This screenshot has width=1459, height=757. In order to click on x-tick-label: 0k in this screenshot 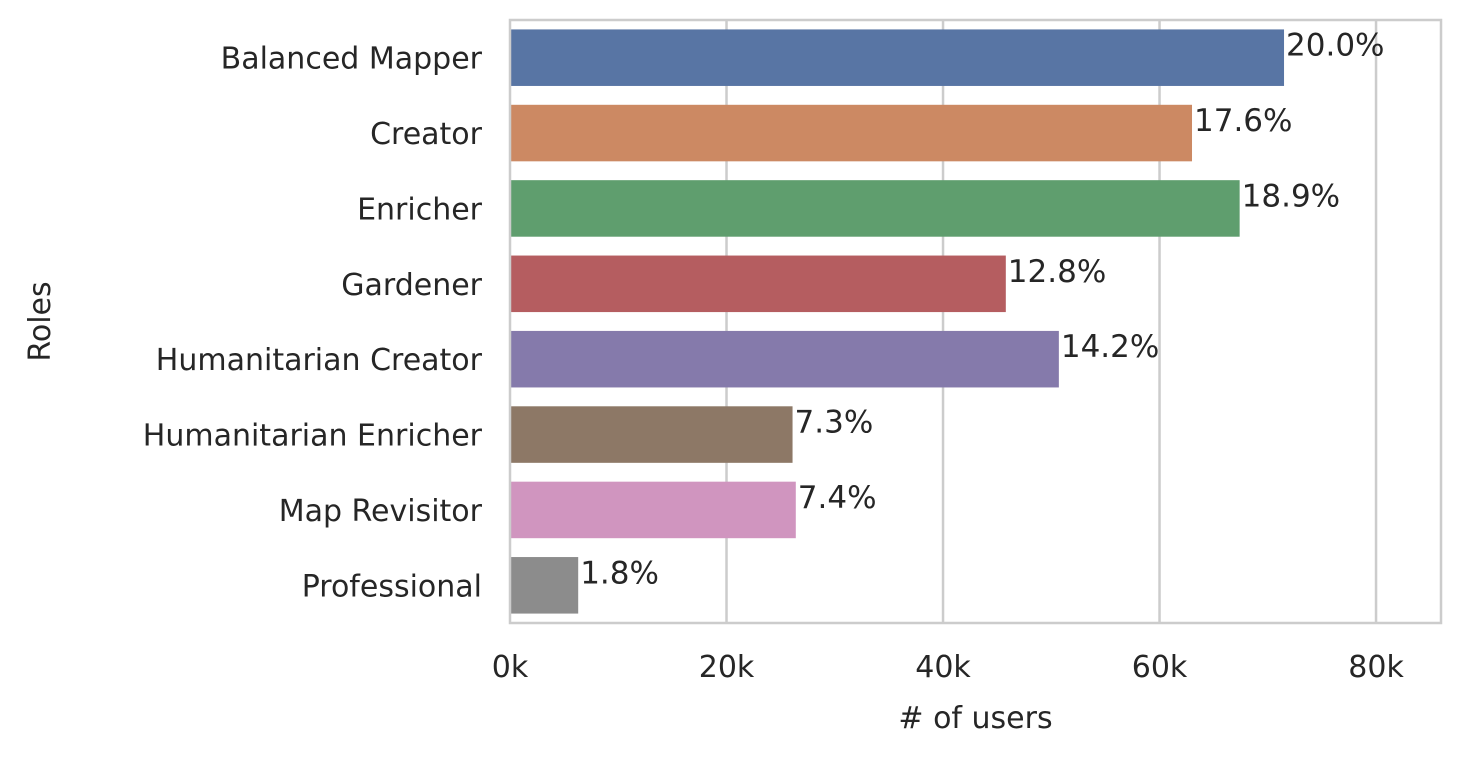, I will do `click(510, 667)`.